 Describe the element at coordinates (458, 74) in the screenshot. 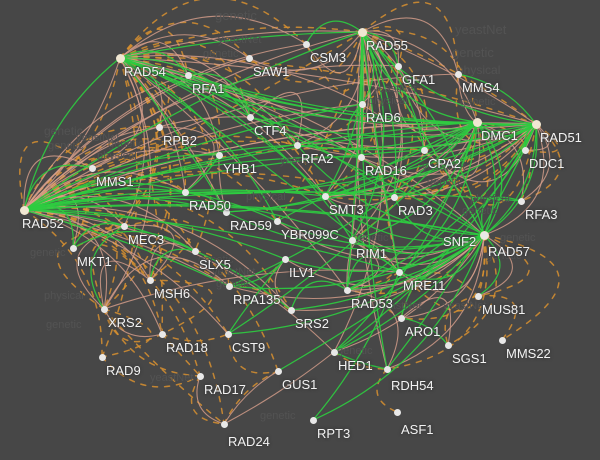

I see `graph-node-mms4` at that location.